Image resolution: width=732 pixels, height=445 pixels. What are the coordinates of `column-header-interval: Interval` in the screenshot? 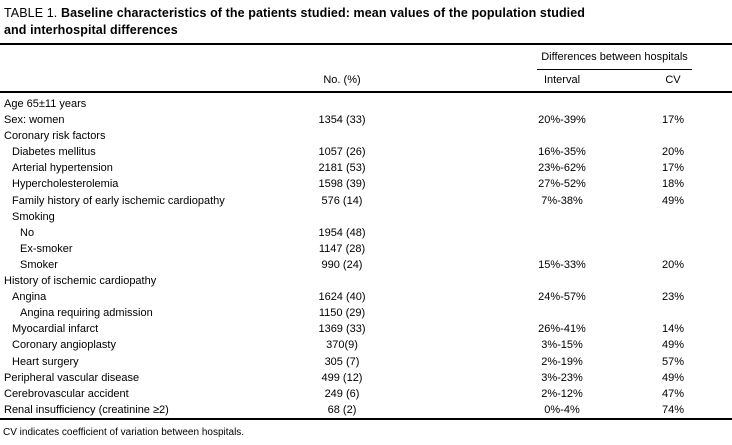 It's located at (562, 81).